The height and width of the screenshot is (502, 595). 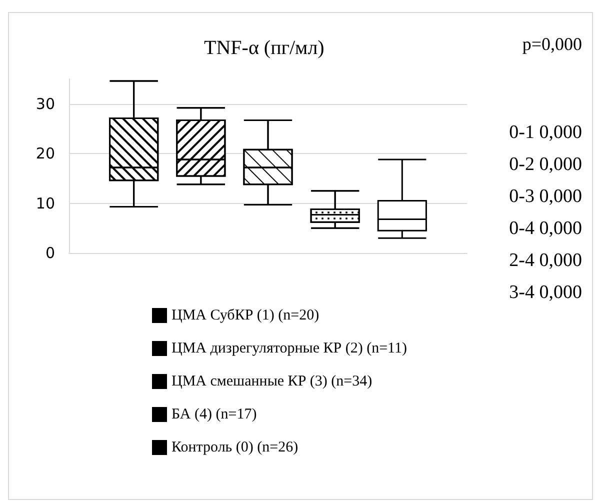 What do you see at coordinates (272, 382) in the screenshot?
I see `legend-label: ЦМА смешанные КР (3) (n=34)` at bounding box center [272, 382].